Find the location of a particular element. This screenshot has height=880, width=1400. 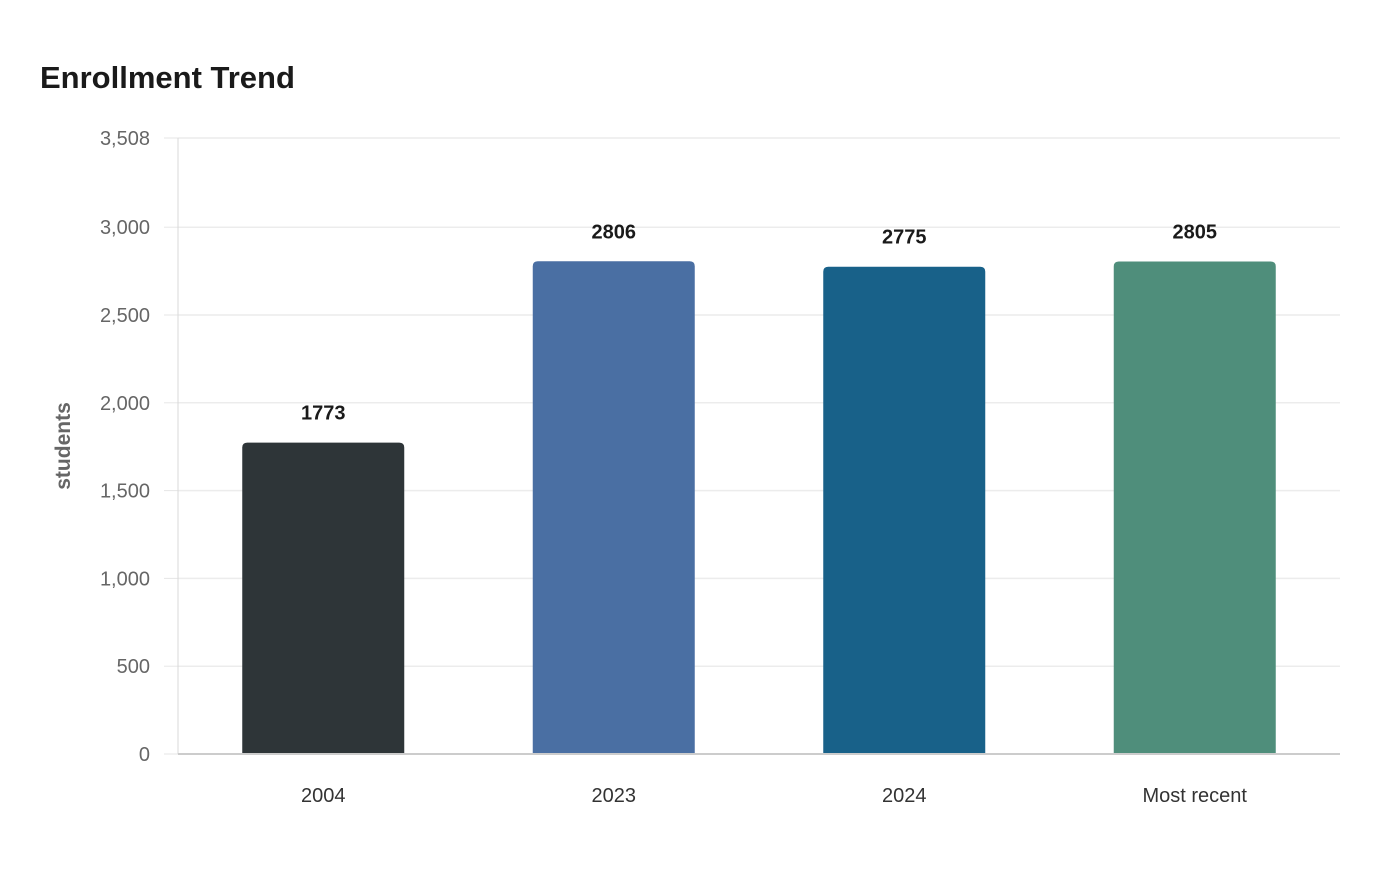

y-tick-label: 0 is located at coordinates (144, 755).